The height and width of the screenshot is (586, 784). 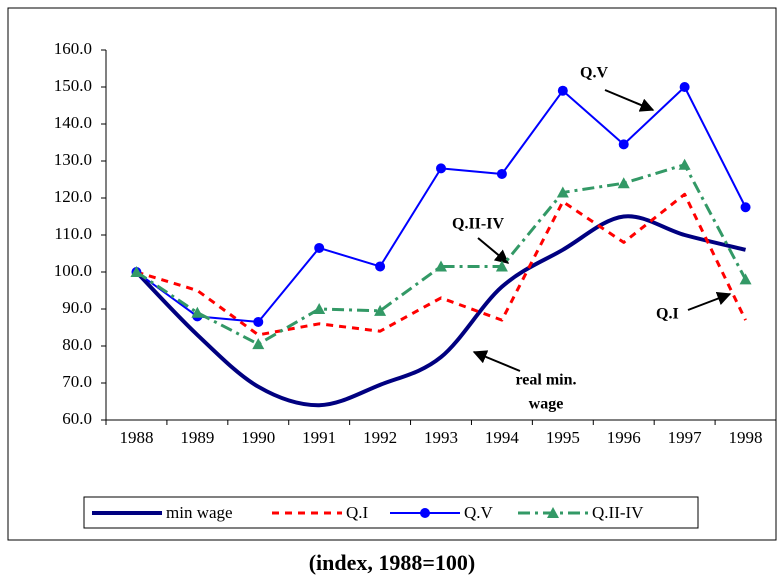 What do you see at coordinates (546, 404) in the screenshot?
I see `annotation: wage` at bounding box center [546, 404].